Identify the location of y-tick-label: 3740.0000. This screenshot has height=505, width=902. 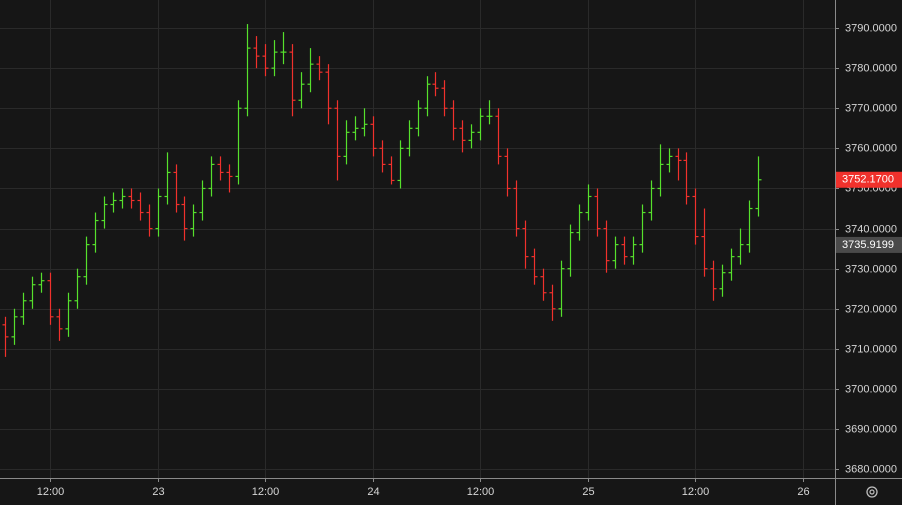
(871, 229).